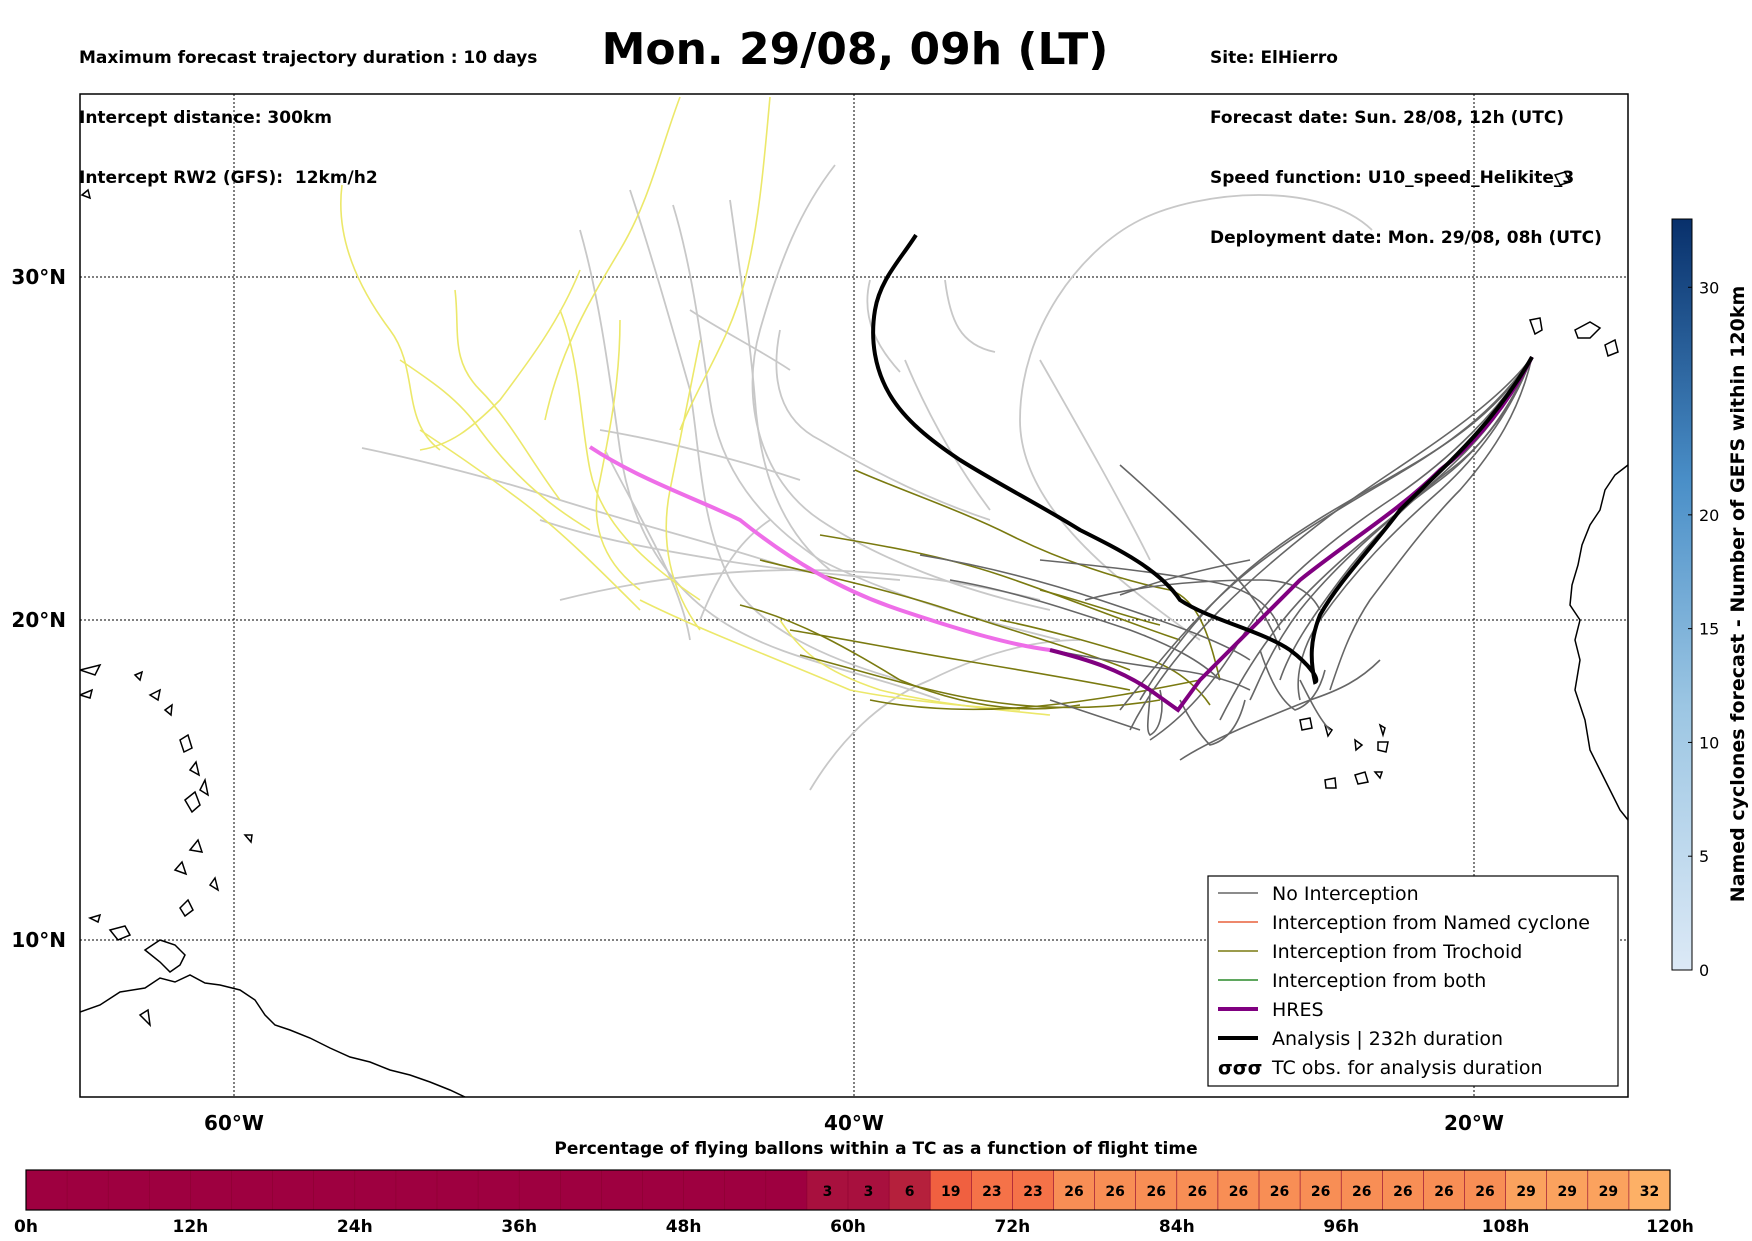  I want to click on speed-function-line: Speed function: U10_speed_Helikite_3, so click(1392, 178).